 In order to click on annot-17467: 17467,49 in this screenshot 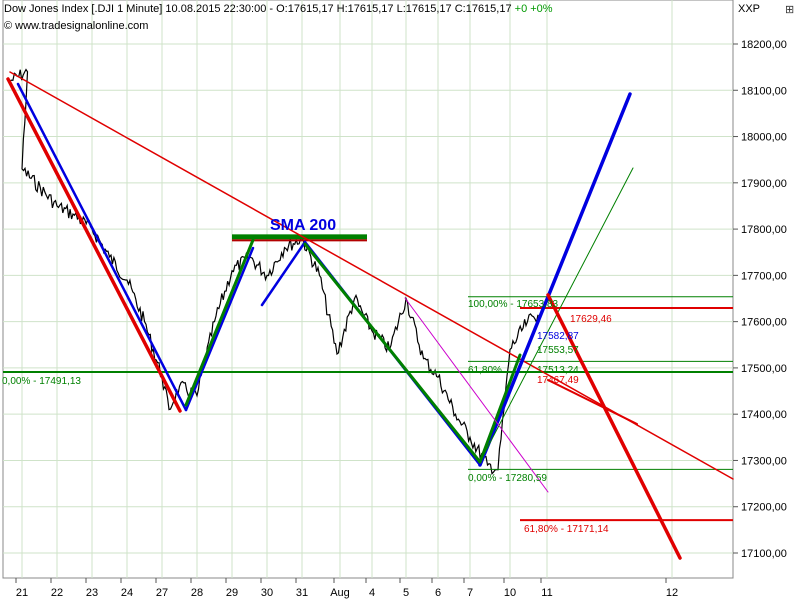, I will do `click(558, 380)`.